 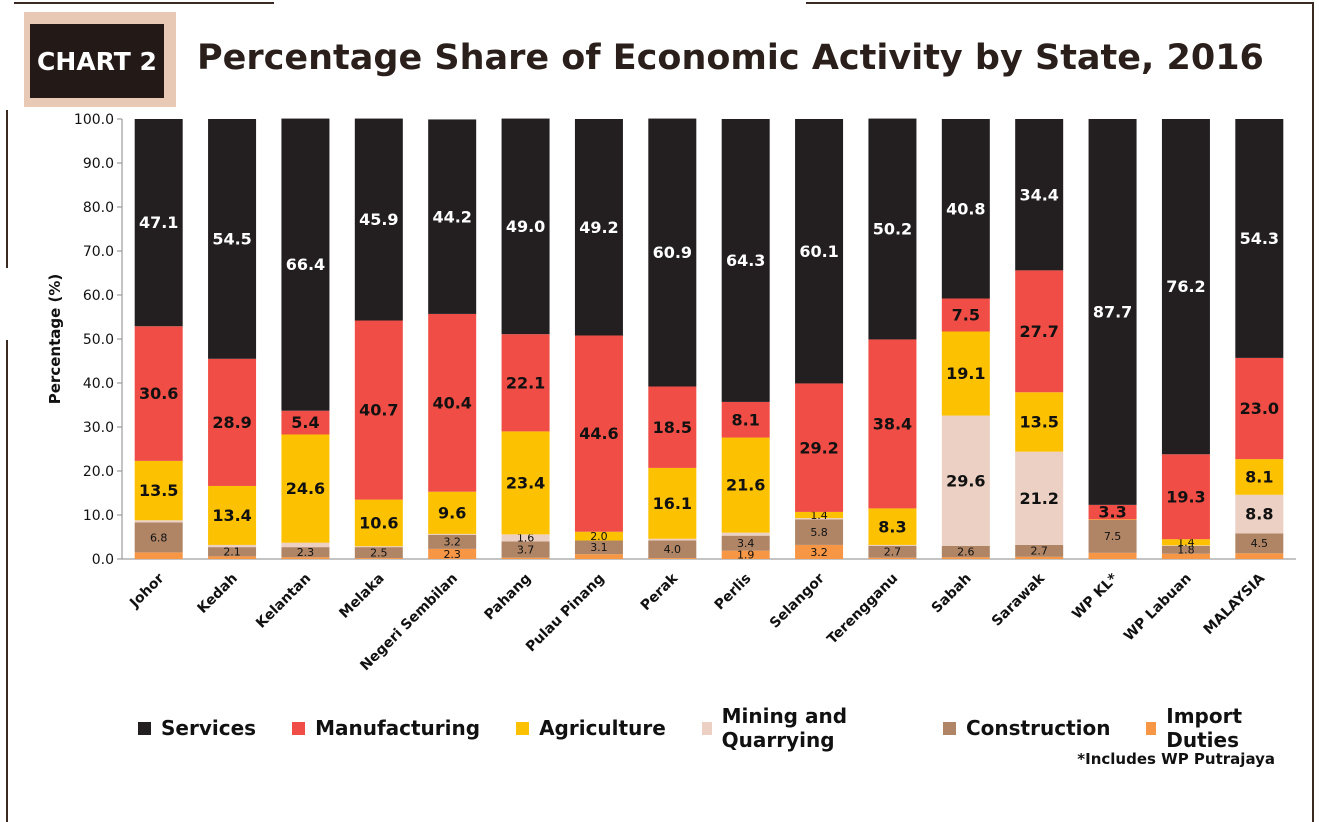 What do you see at coordinates (398, 728) in the screenshot?
I see `legend-label: Manufacturing` at bounding box center [398, 728].